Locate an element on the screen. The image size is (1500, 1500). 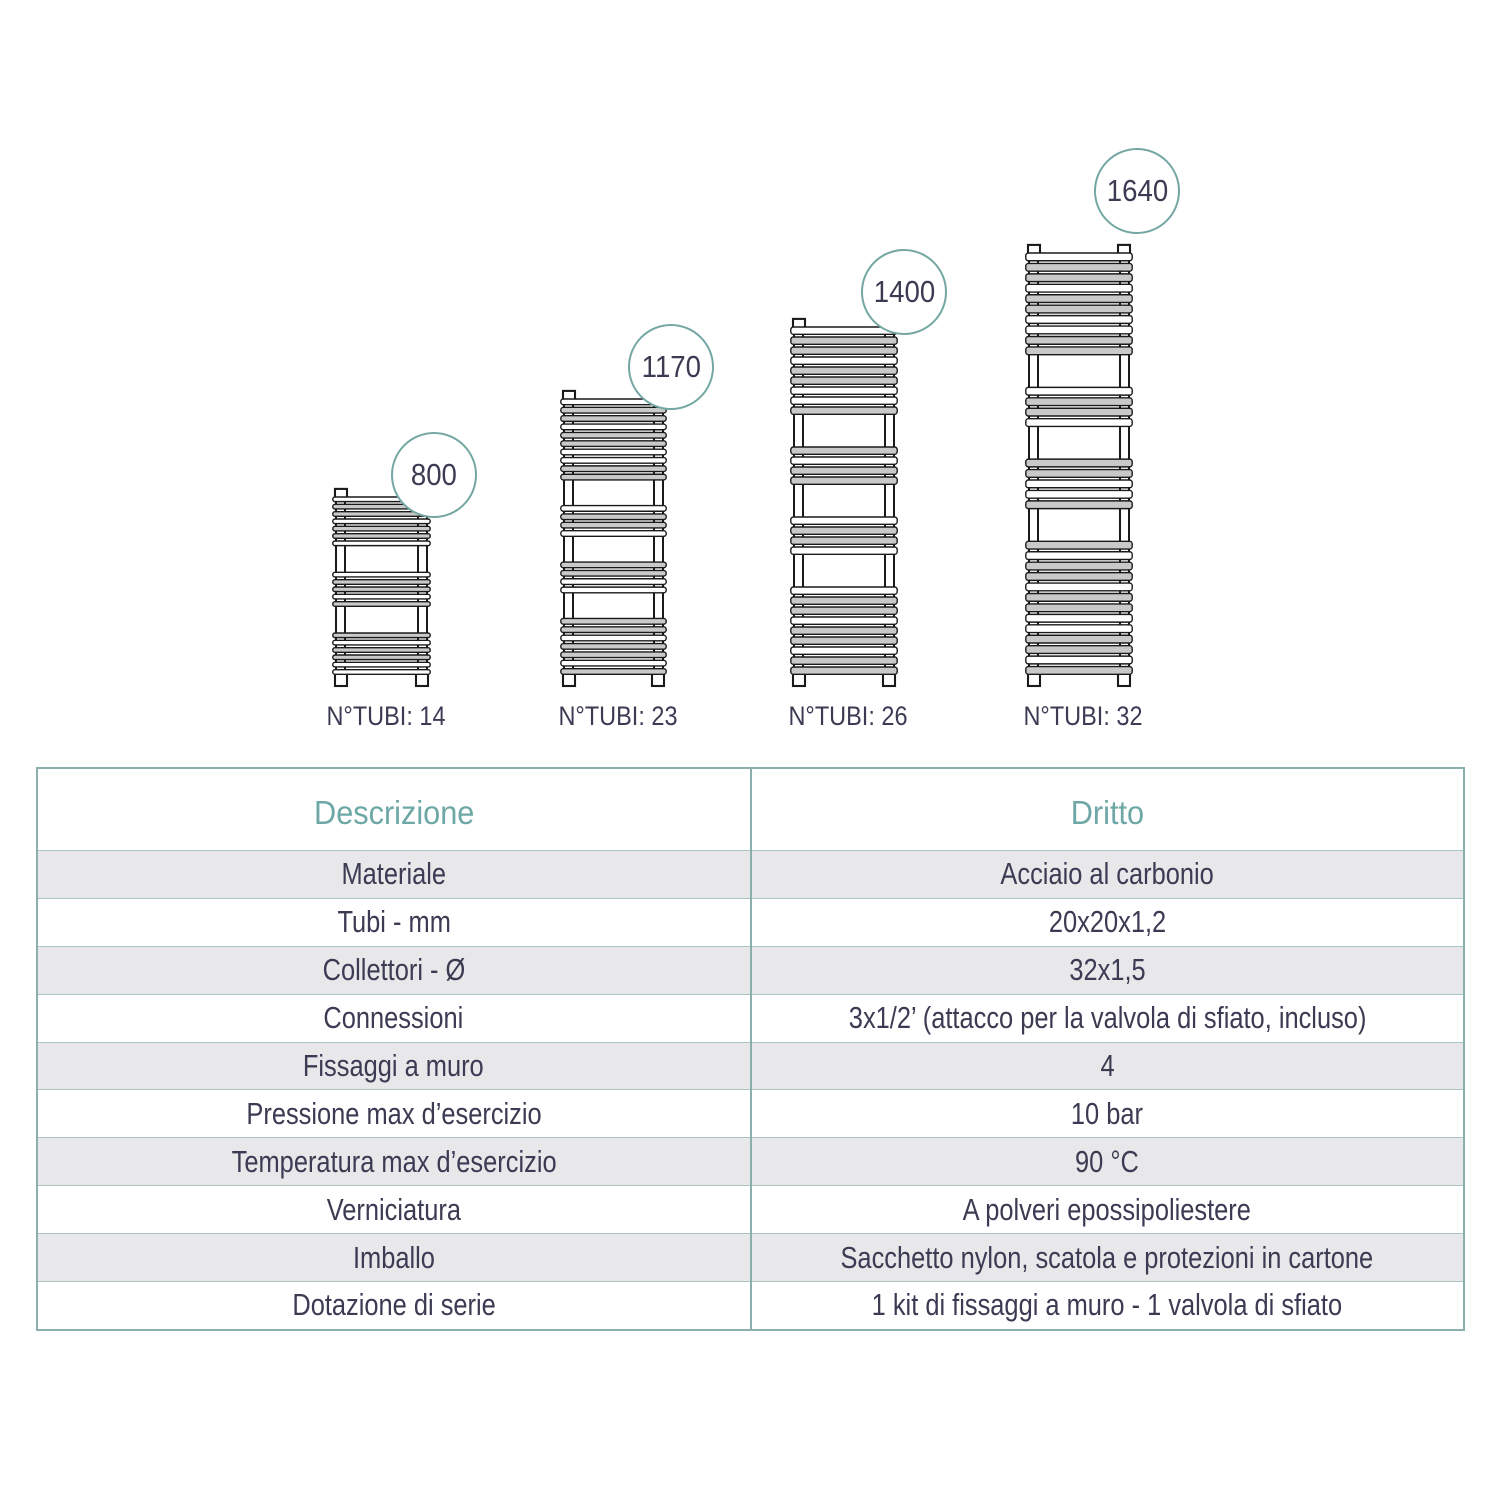
height-badge-value: 1170 is located at coordinates (671, 366).